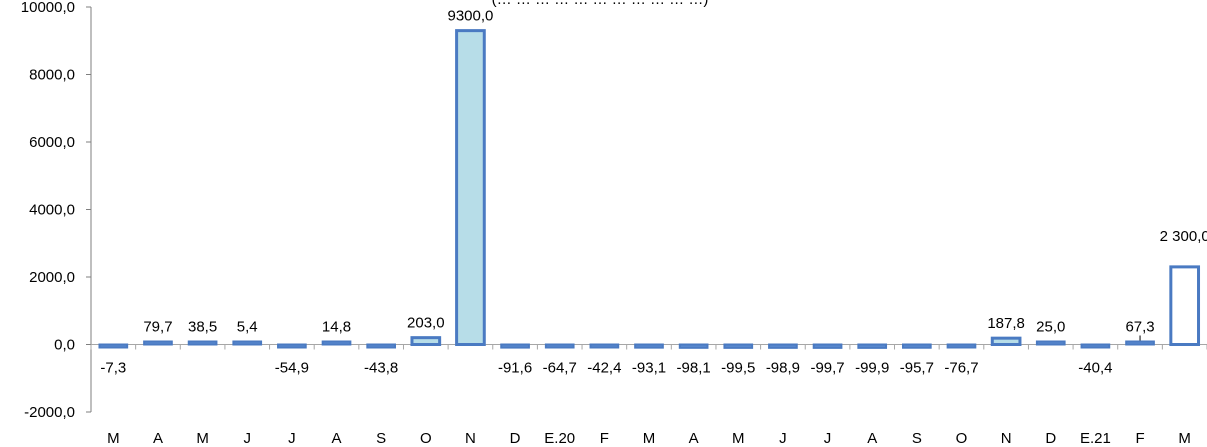 The height and width of the screenshot is (447, 1207). I want to click on x-axis-tick-labels: M A M J J A S O N D E.20 F M A M J J A S O N D E.21 F M, so click(649, 438).